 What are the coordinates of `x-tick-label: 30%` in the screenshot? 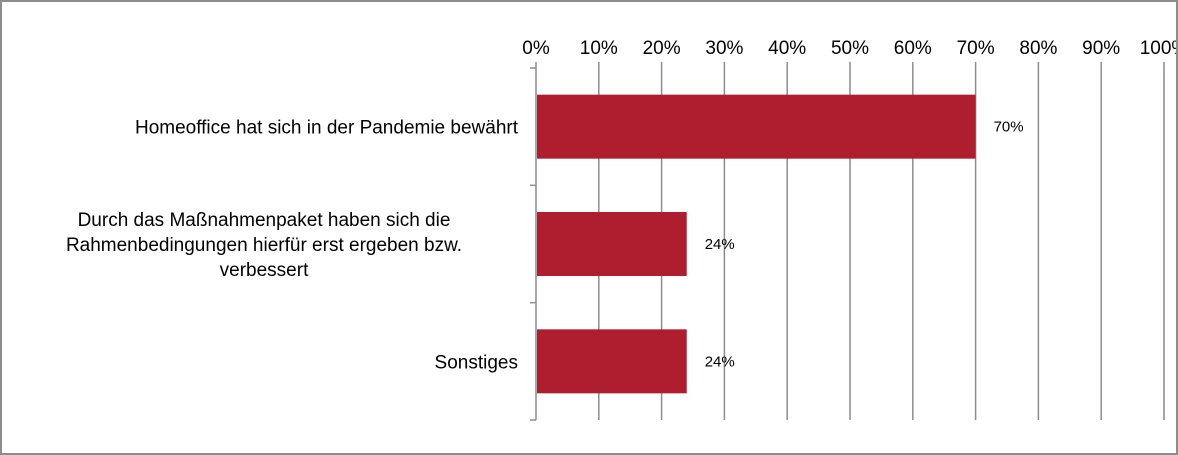 It's located at (724, 48).